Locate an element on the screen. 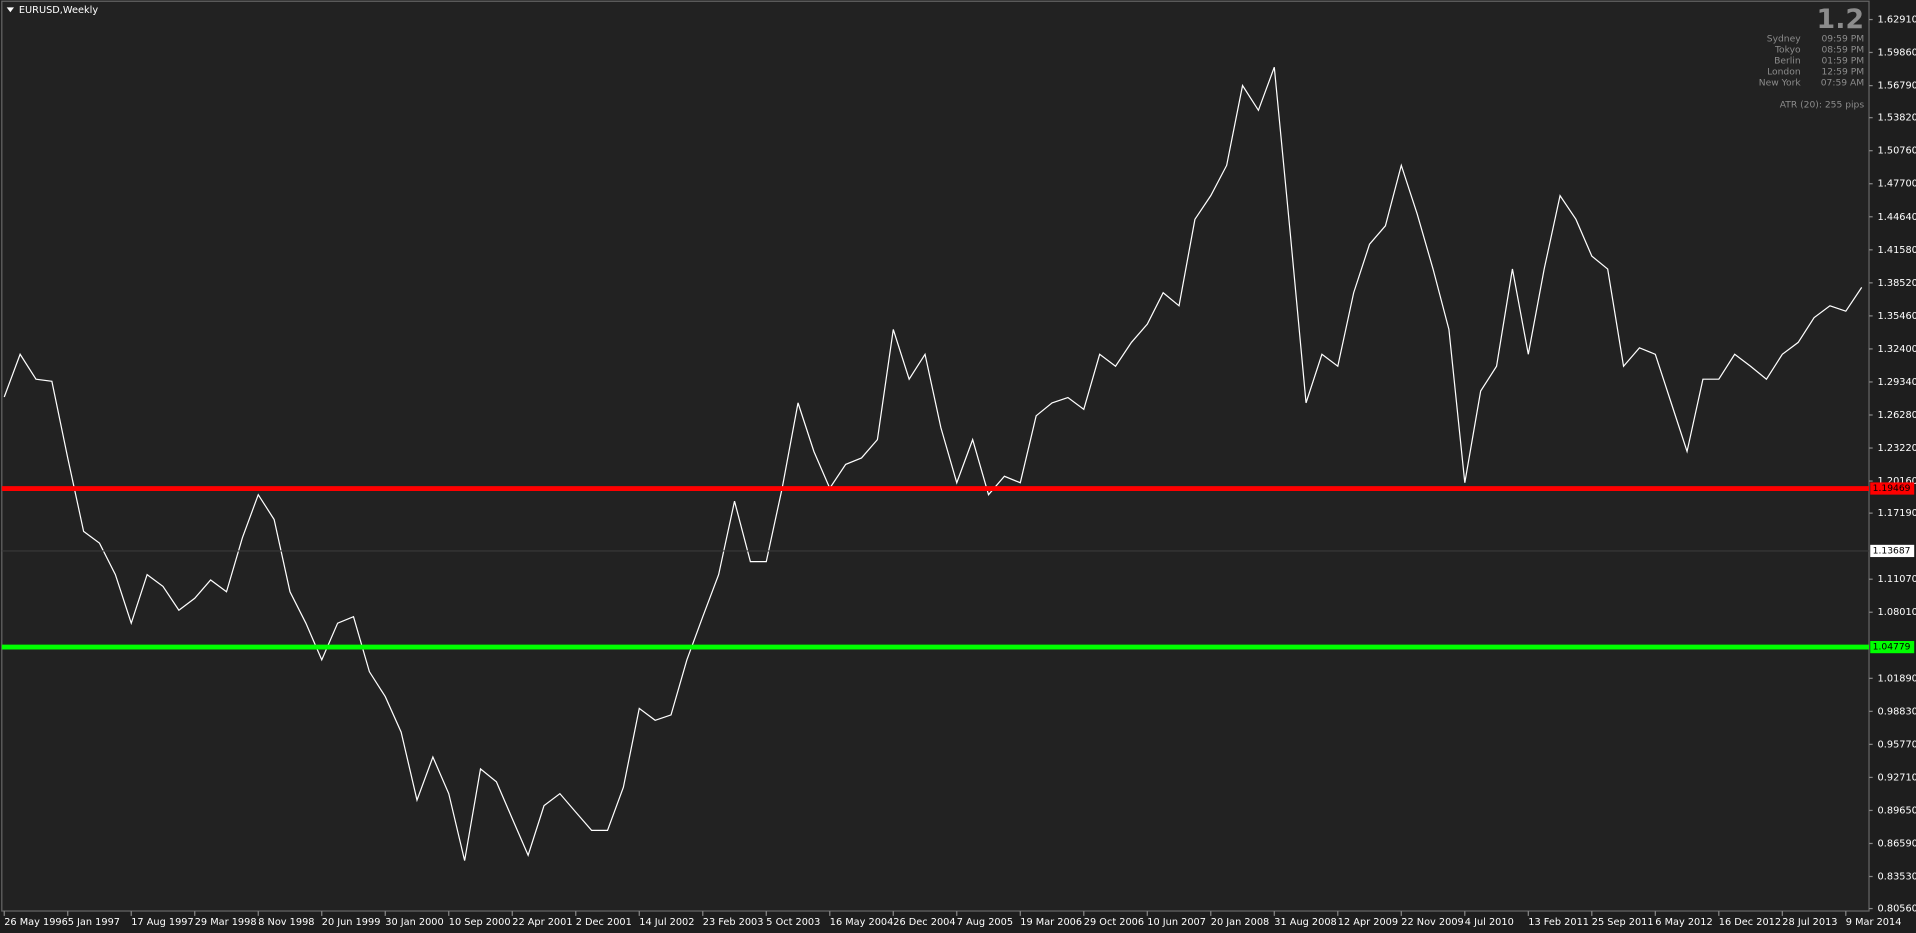 This screenshot has height=933, width=1916. session-time: 09:59 PM is located at coordinates (1842, 40).